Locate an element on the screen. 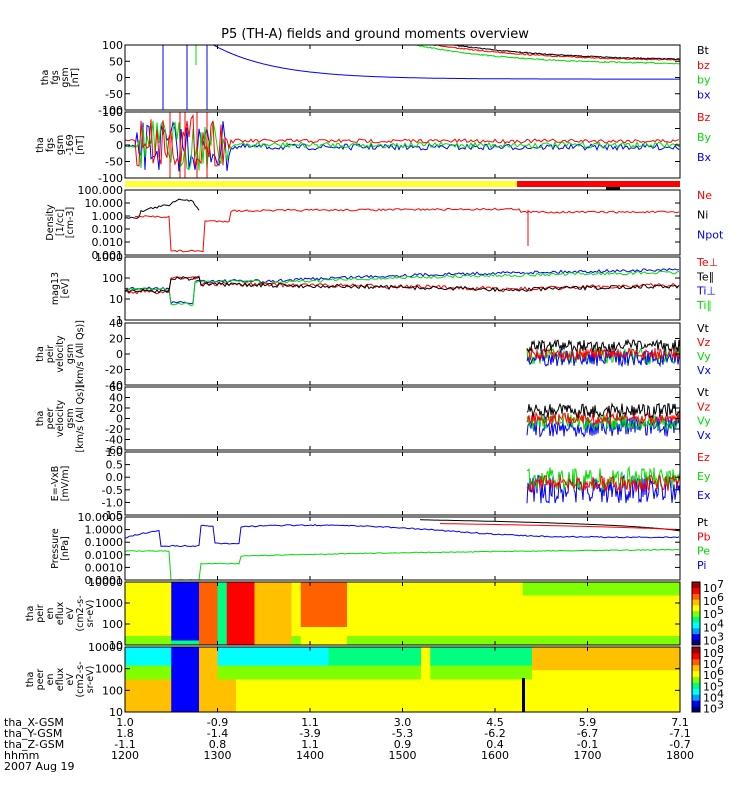 The height and width of the screenshot is (800, 750). y-axis-label: E=-VxB is located at coordinates (55, 483).